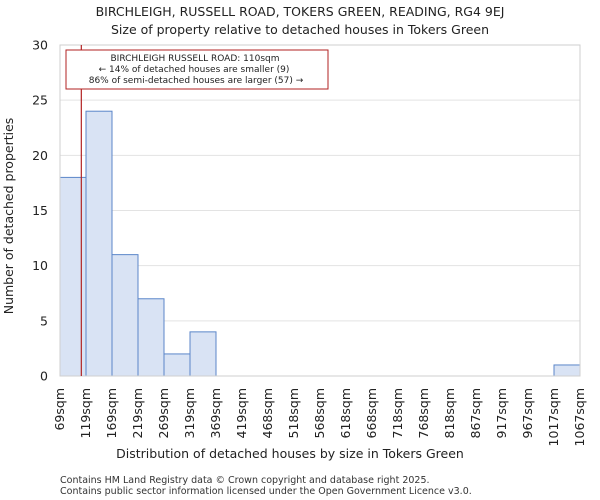 The image size is (600, 500). I want to click on y-axis-label: Number of detached properties, so click(8, 216).